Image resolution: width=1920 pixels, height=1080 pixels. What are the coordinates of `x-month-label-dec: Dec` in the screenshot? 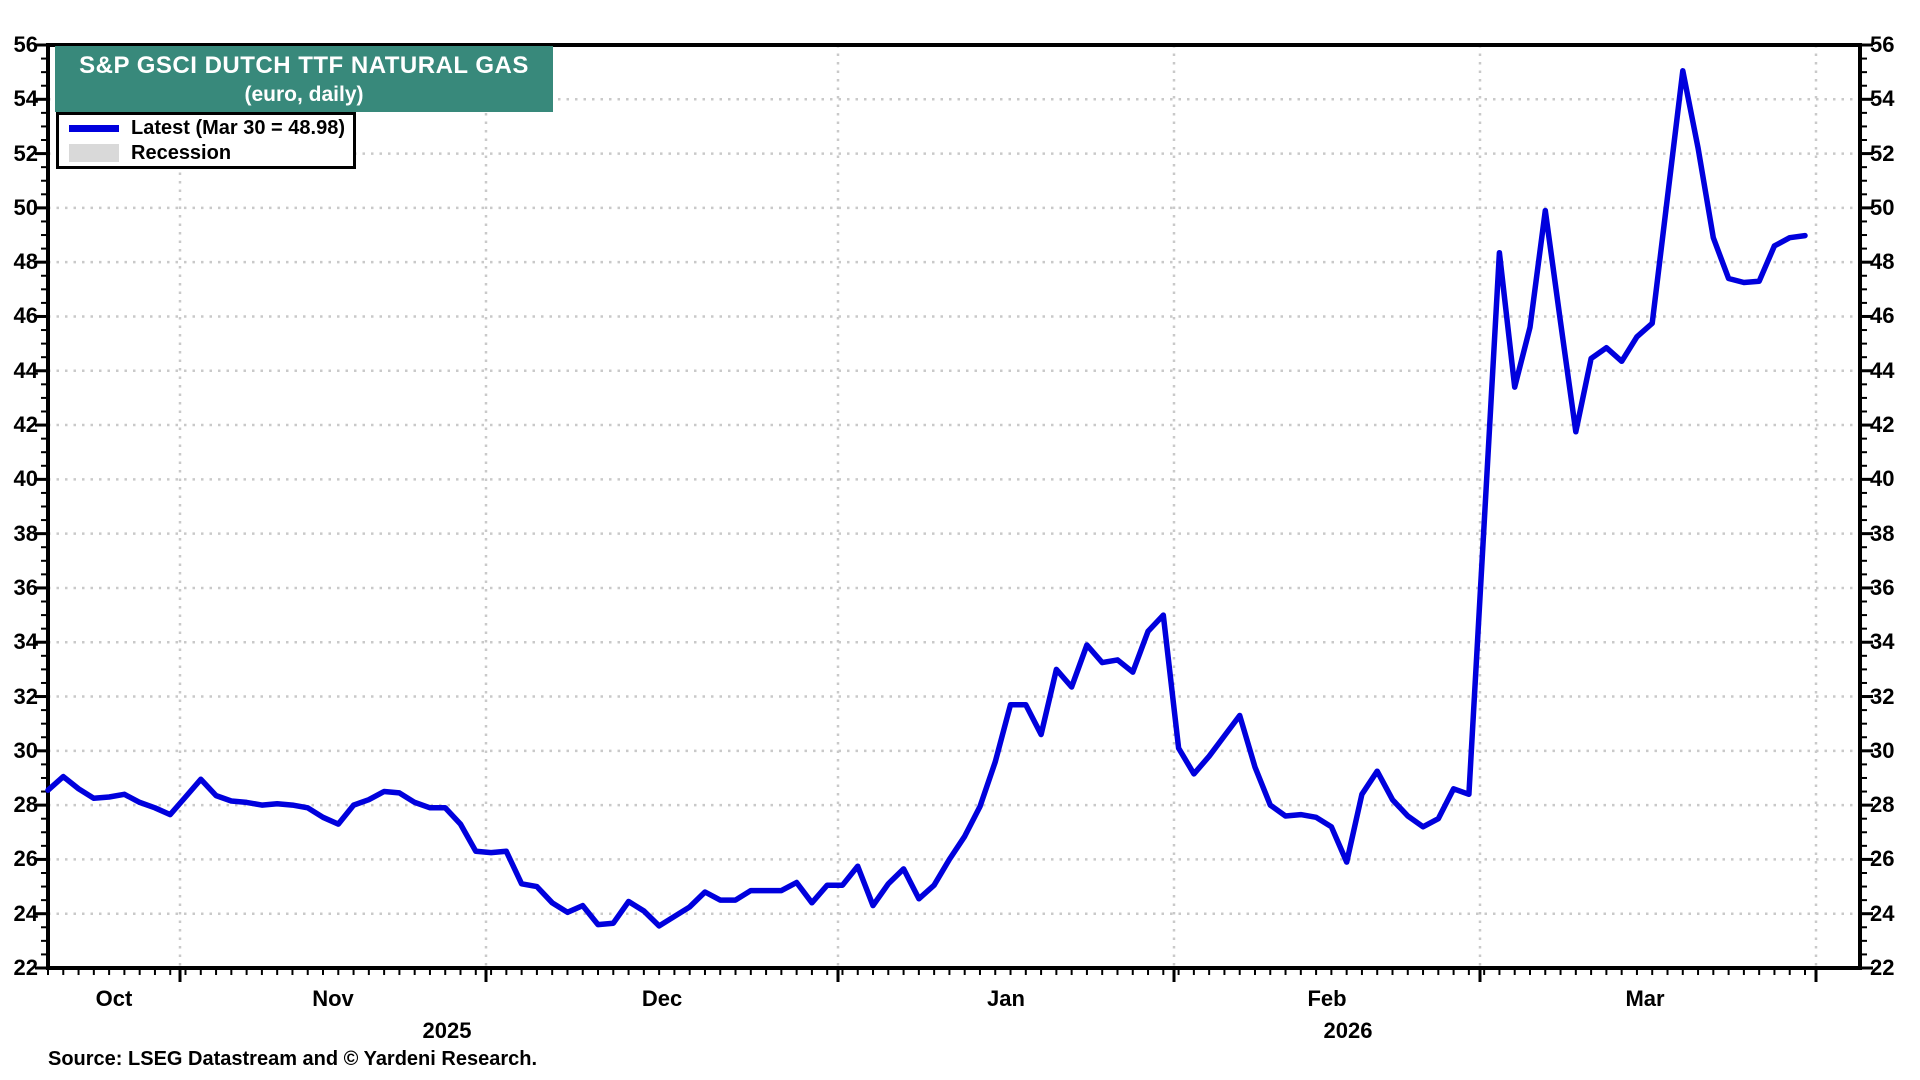 It's located at (662, 998).